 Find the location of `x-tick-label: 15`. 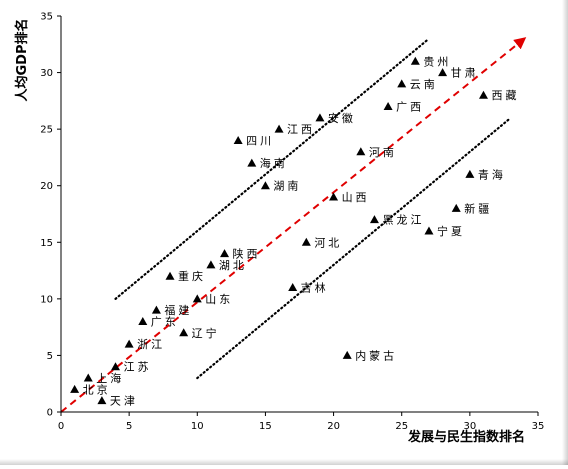

x-tick-label: 15 is located at coordinates (265, 426).